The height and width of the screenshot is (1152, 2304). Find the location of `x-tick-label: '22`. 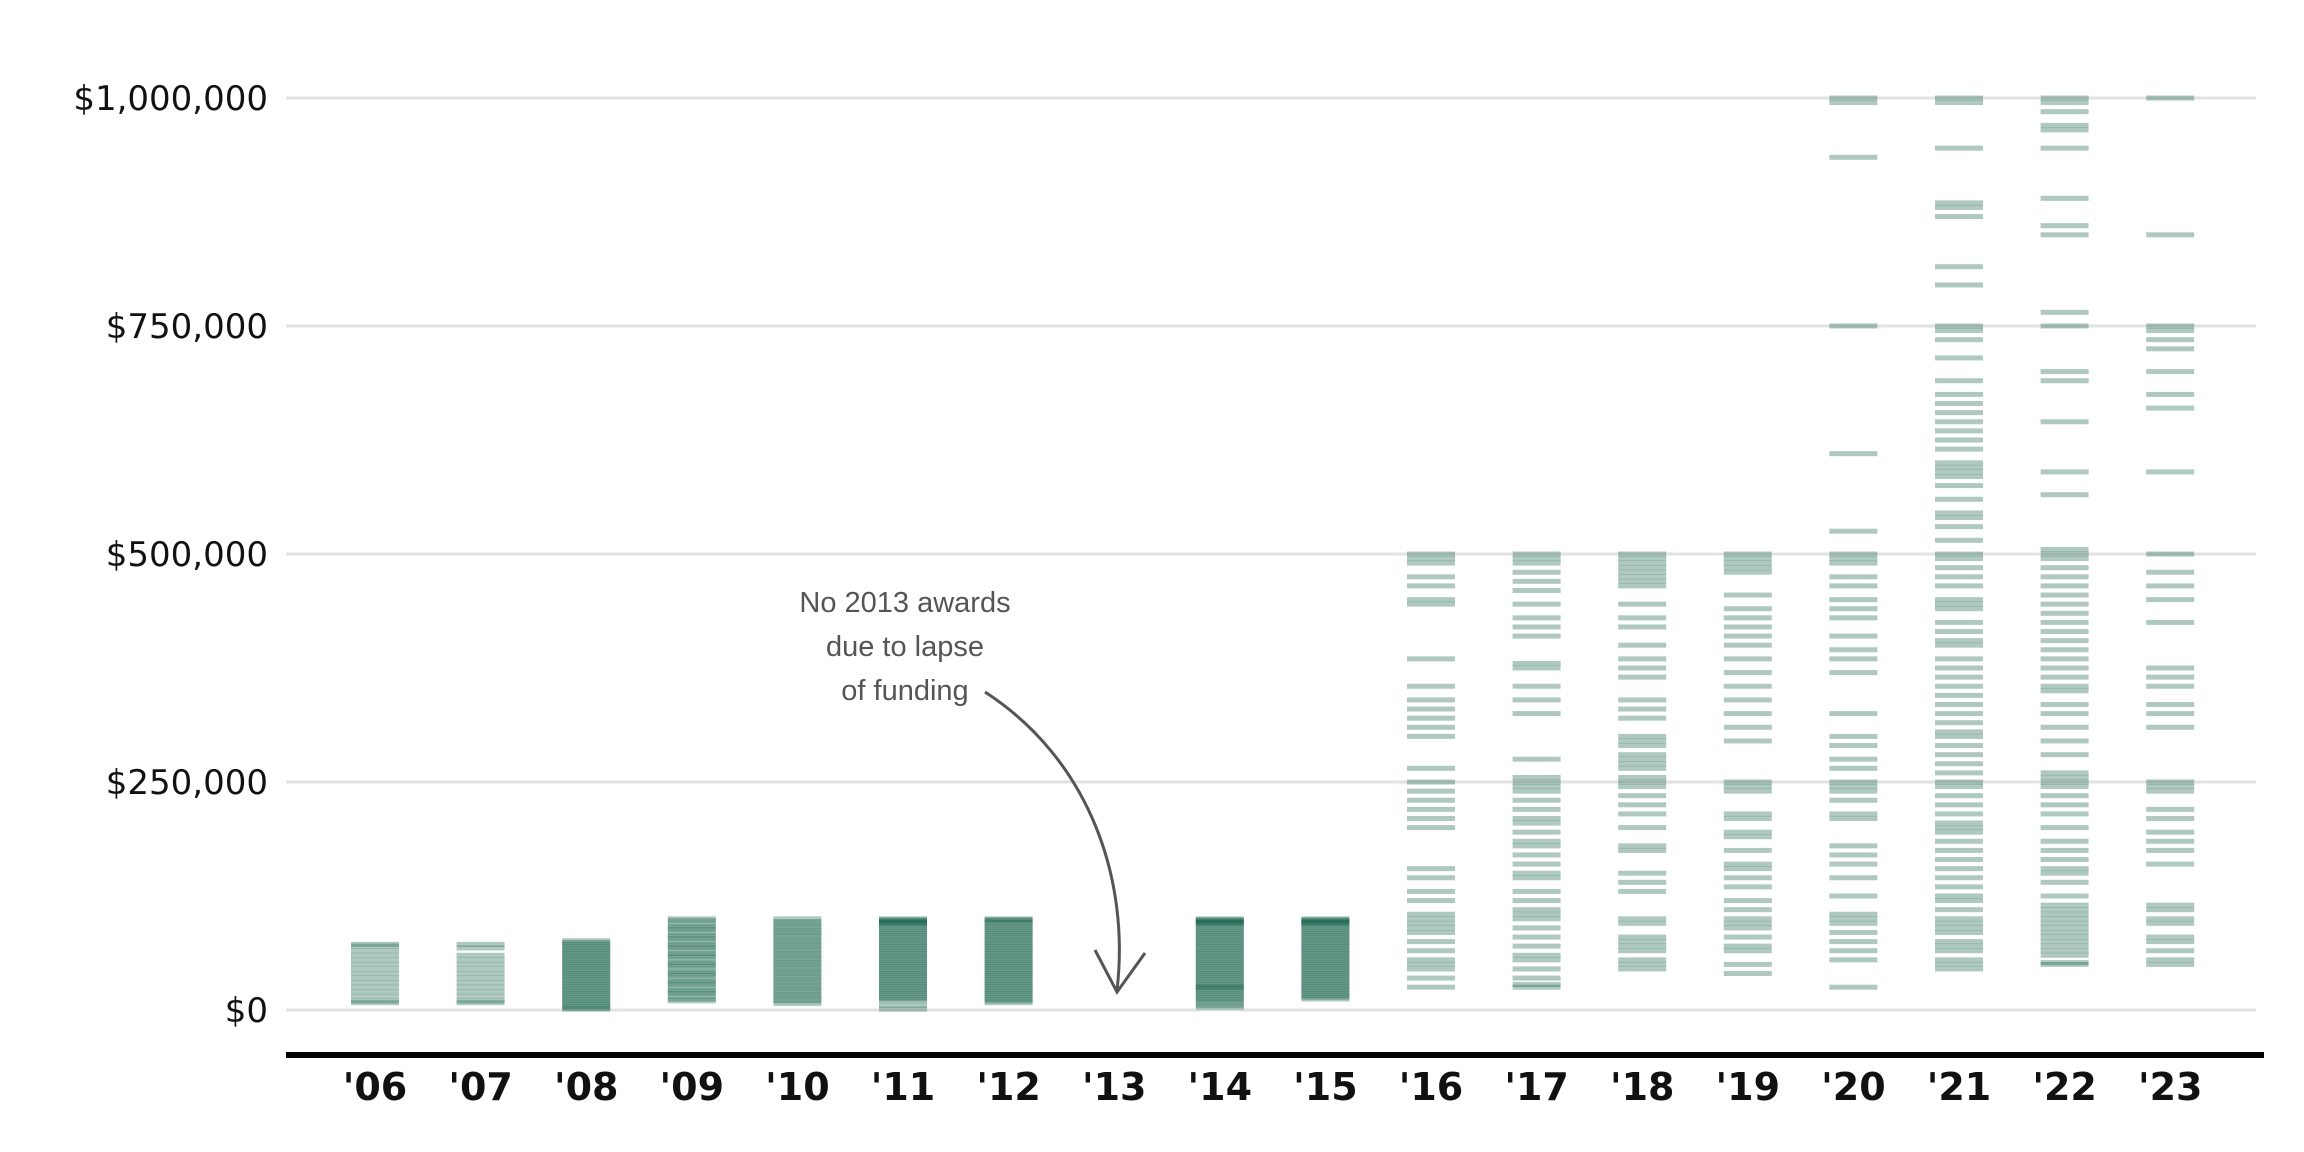

x-tick-label: '22 is located at coordinates (2064, 1087).